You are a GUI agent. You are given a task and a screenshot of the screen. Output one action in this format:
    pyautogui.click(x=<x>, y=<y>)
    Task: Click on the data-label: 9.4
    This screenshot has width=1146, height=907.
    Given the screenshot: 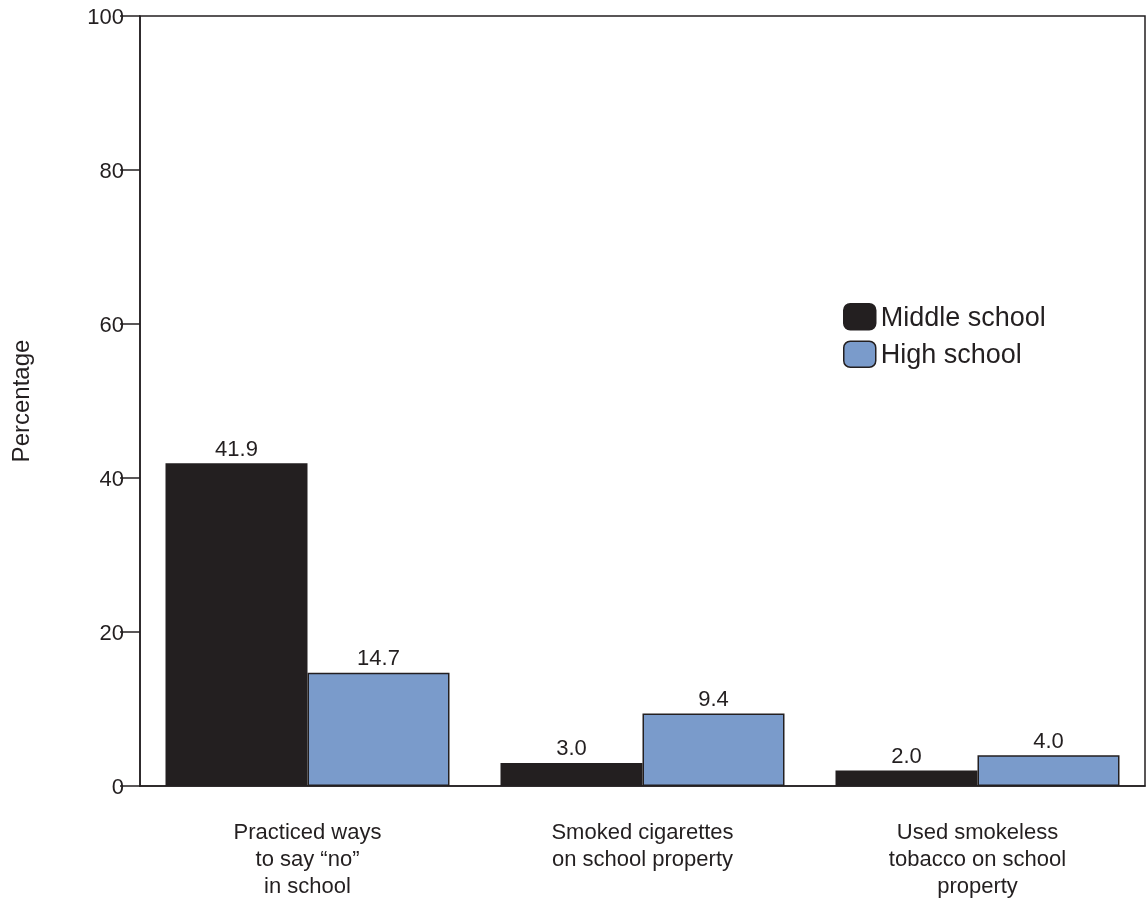 What is the action you would take?
    pyautogui.click(x=713, y=699)
    